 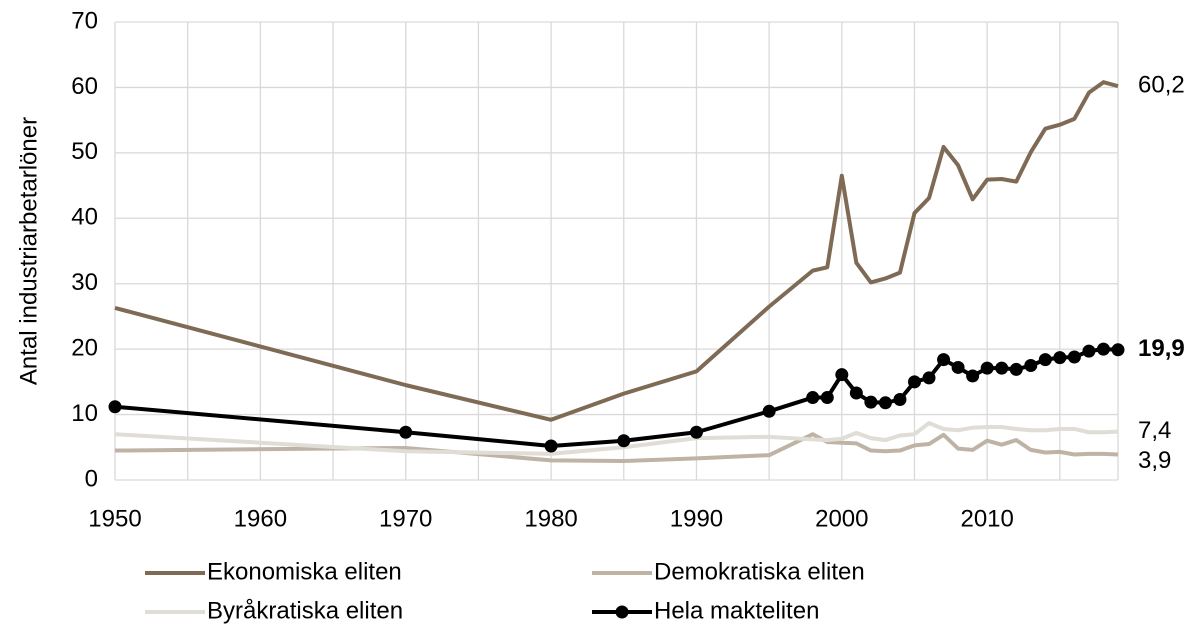 What do you see at coordinates (260, 518) in the screenshot?
I see `x-tick-label: 1960` at bounding box center [260, 518].